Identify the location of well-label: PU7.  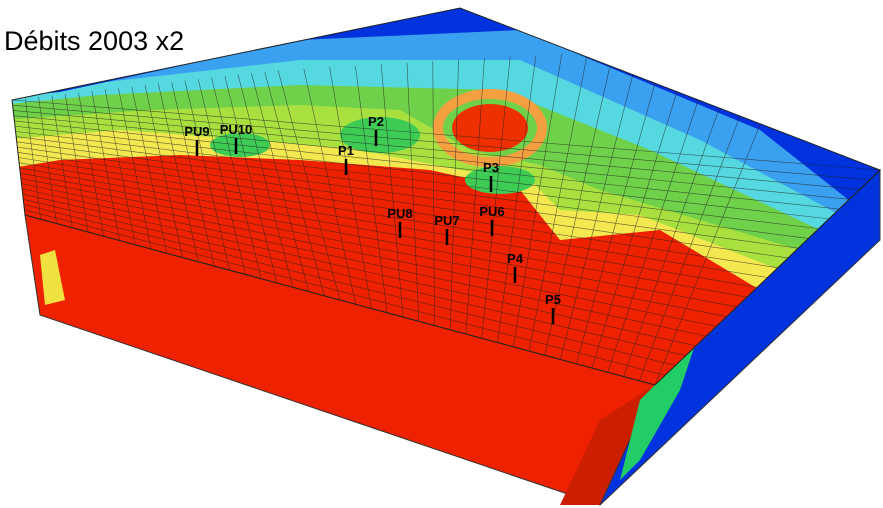
(446, 220).